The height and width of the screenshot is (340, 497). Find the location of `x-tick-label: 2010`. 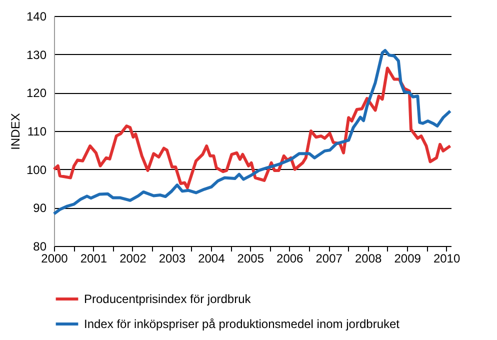

x-tick-label: 2010 is located at coordinates (446, 259).